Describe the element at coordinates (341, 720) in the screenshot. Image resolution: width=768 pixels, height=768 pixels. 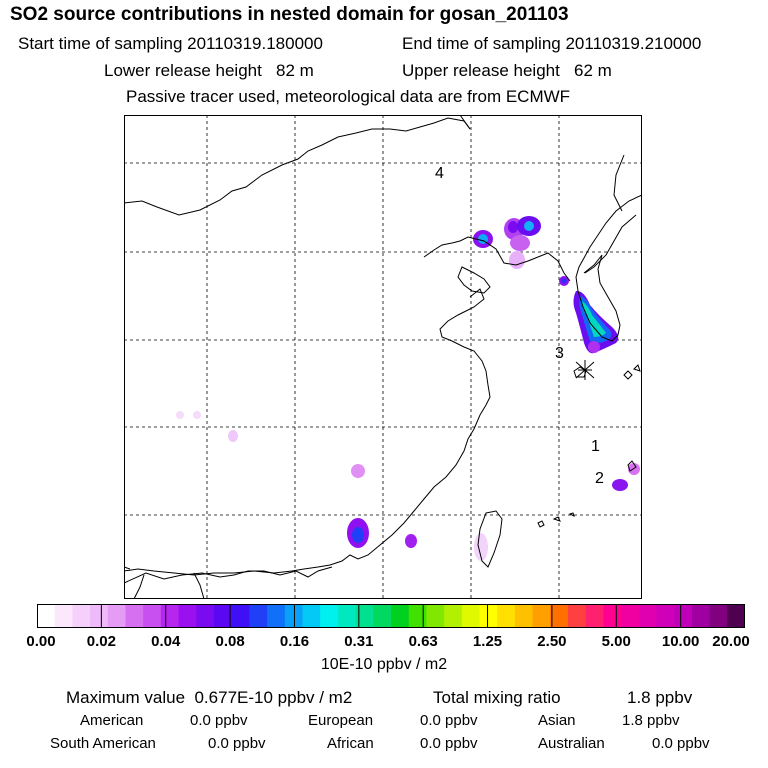
I see `region-european-name: European` at that location.